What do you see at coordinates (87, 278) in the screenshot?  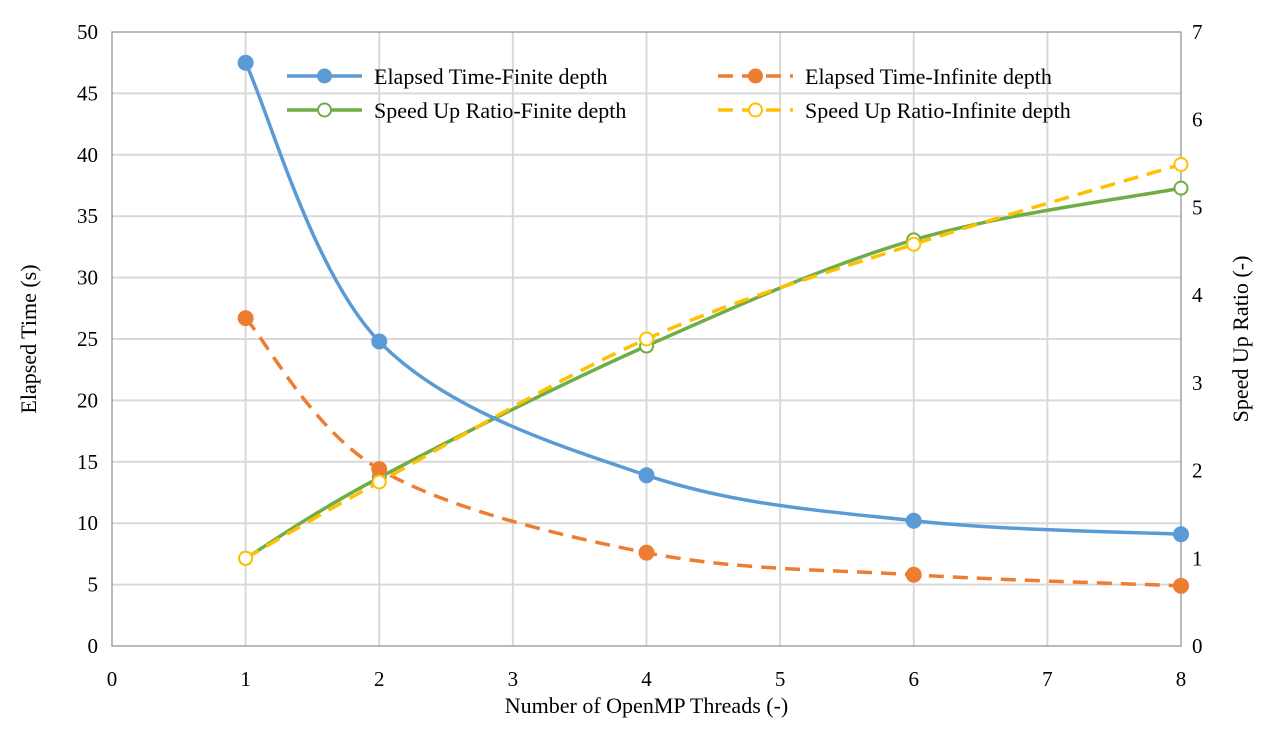 I see `y-tick-label: 30` at bounding box center [87, 278].